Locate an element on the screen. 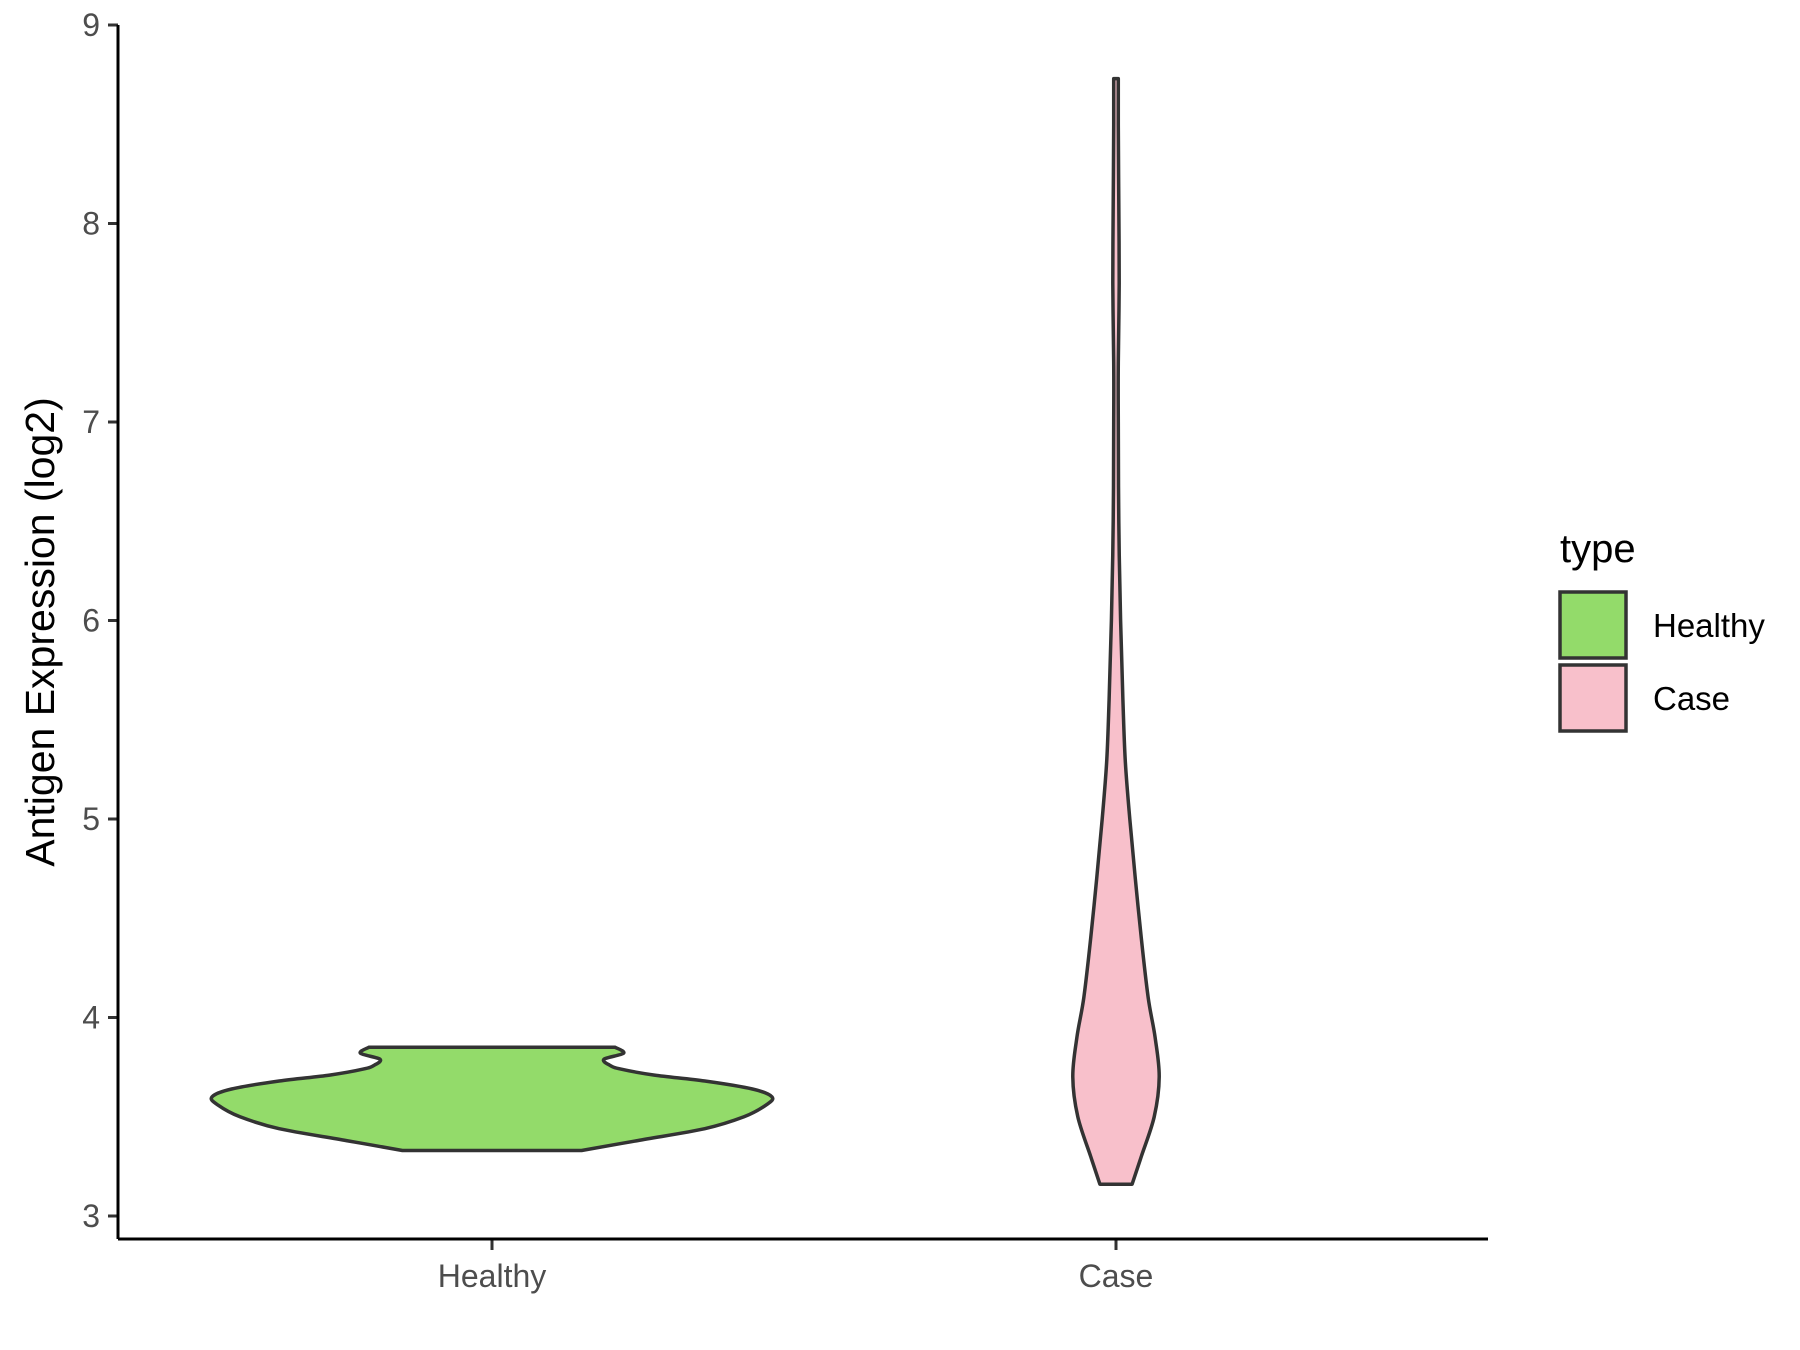  y-tick-label: 8 is located at coordinates (91, 224).